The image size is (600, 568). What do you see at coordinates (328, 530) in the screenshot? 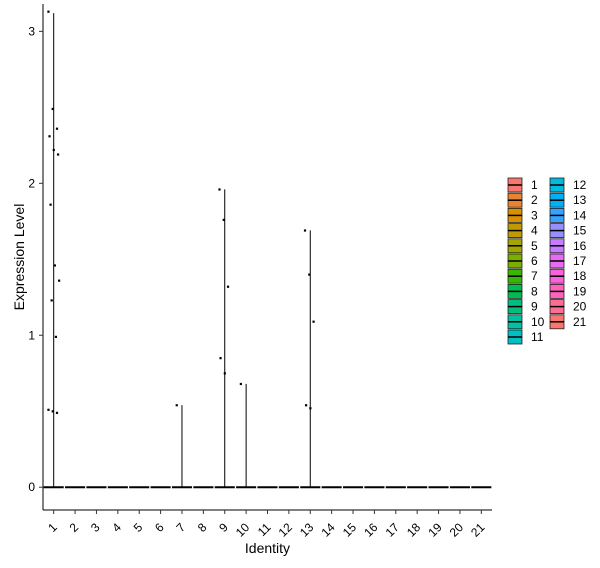
I see `x-tick-label: 14` at bounding box center [328, 530].